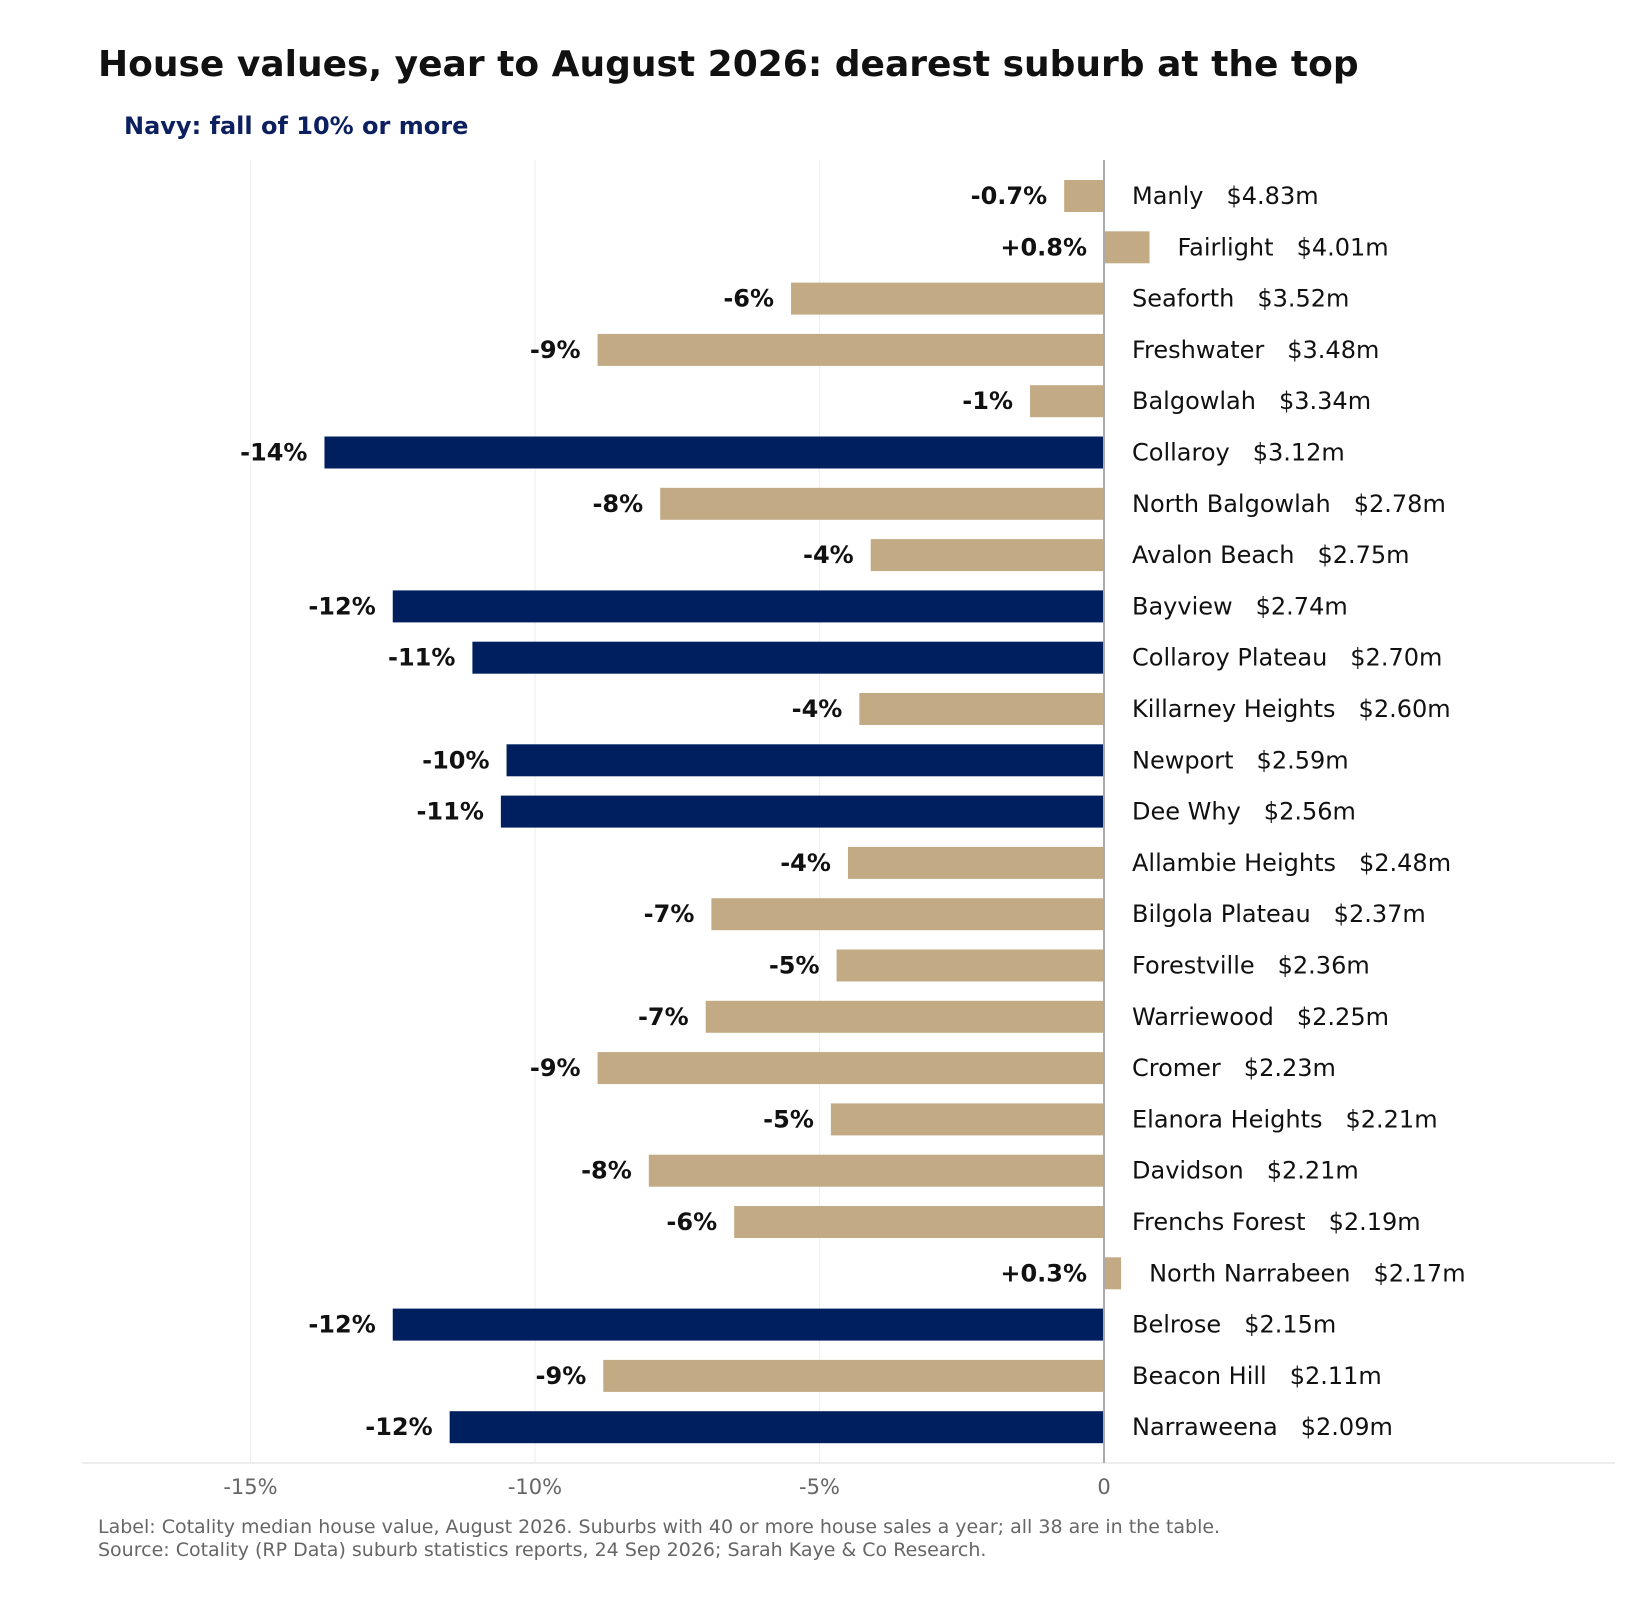 Image resolution: width=1639 pixels, height=1600 pixels. Describe the element at coordinates (1043, 1273) in the screenshot. I see `data-label: +0.3%` at that location.